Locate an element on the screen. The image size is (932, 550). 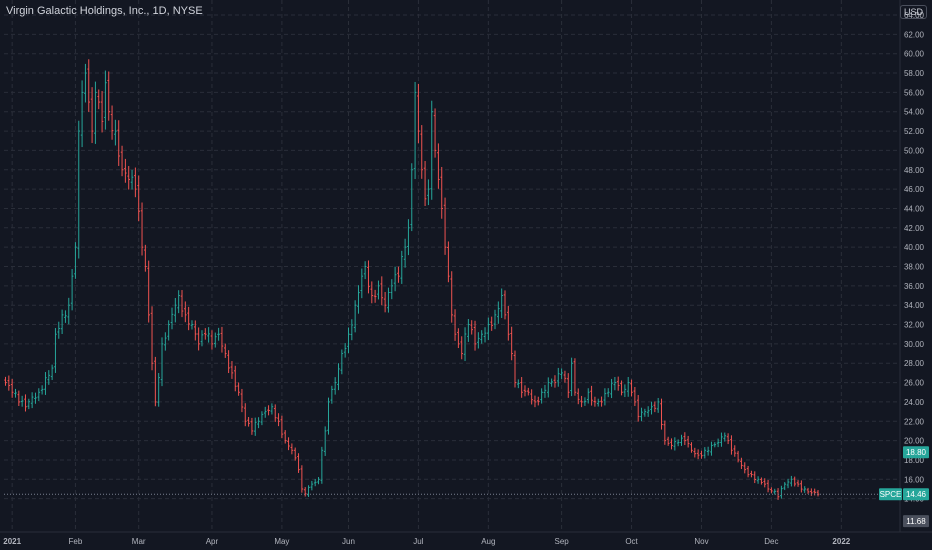
y-tick-label: 42.00 is located at coordinates (914, 228).